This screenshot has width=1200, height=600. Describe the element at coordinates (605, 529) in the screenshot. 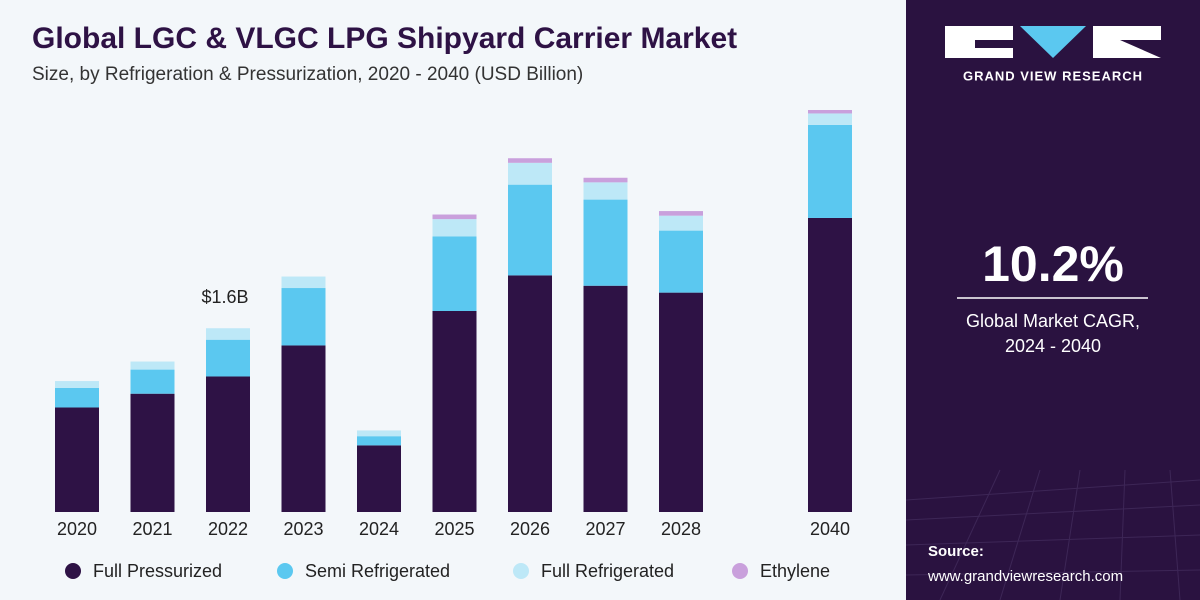

I see `x-tick-label: 2027` at that location.